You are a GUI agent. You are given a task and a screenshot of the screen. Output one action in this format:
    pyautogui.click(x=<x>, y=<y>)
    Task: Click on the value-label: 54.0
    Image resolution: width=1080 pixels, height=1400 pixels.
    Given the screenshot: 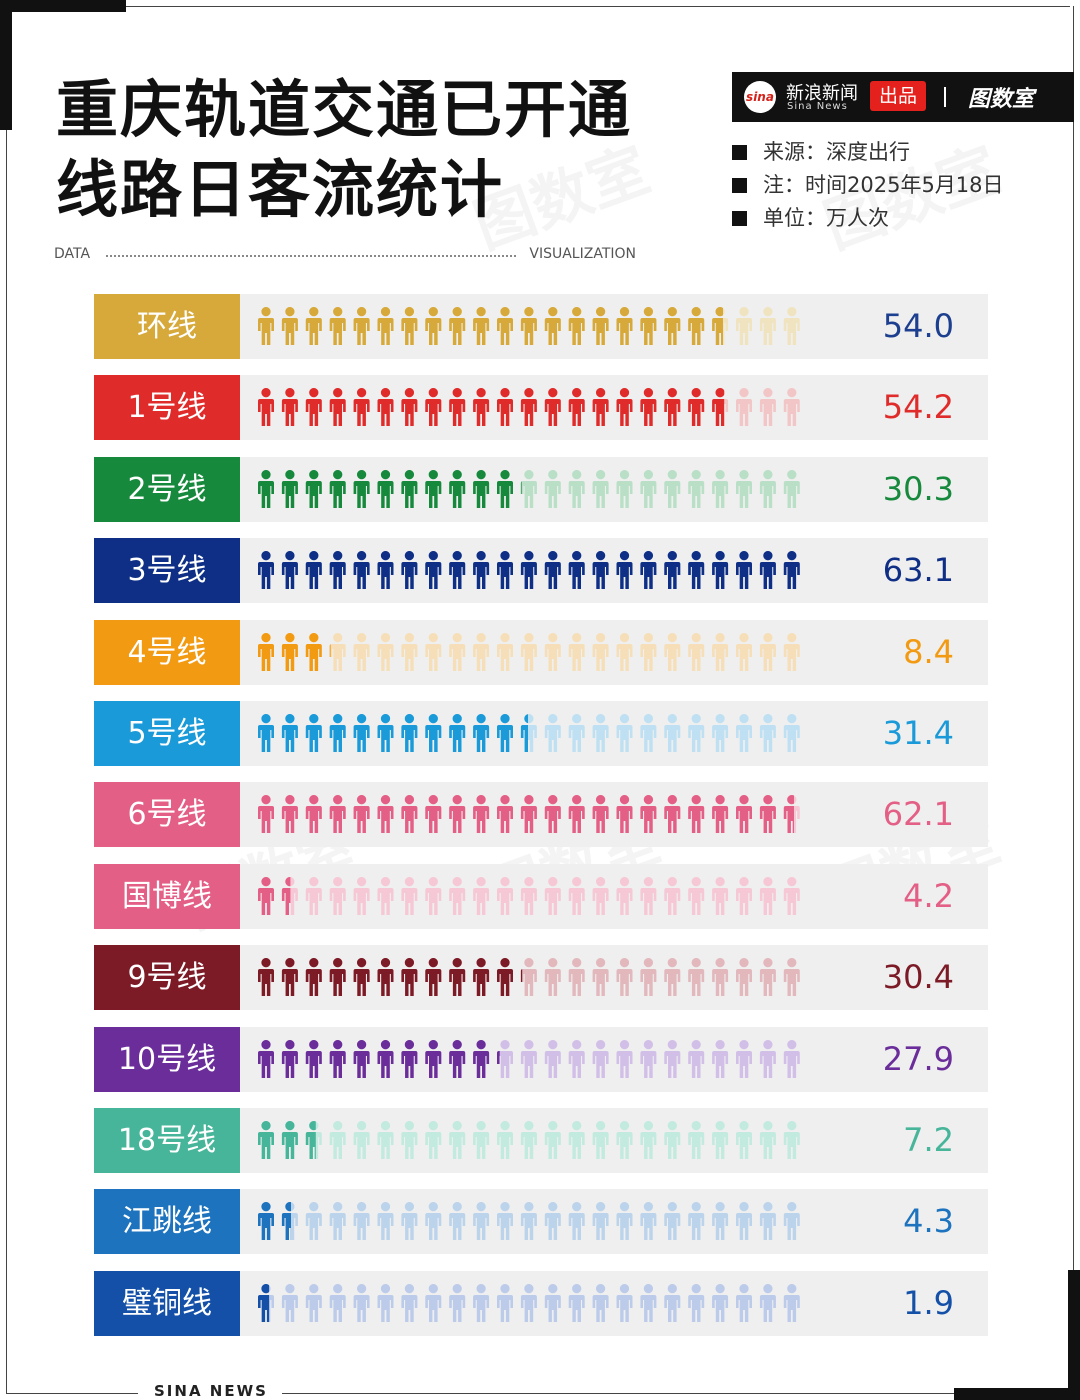 What is the action you would take?
    pyautogui.click(x=918, y=326)
    